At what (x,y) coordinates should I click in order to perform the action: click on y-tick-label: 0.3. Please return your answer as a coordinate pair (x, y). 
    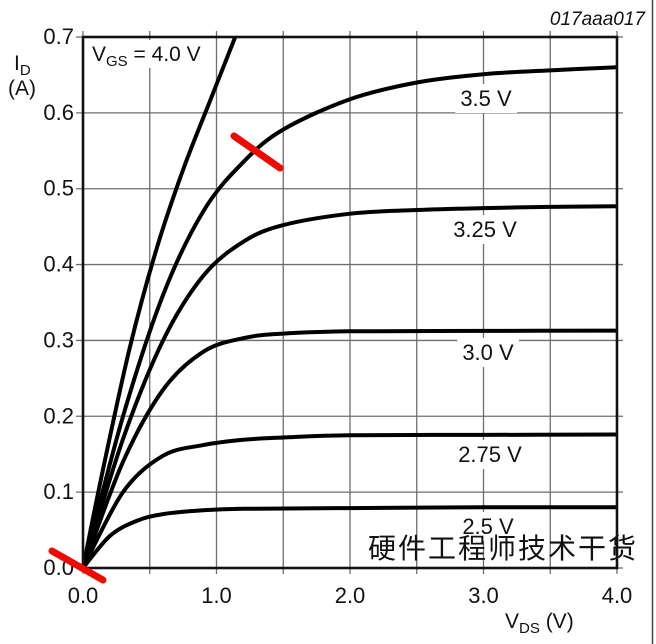
    Looking at the image, I should click on (58, 339).